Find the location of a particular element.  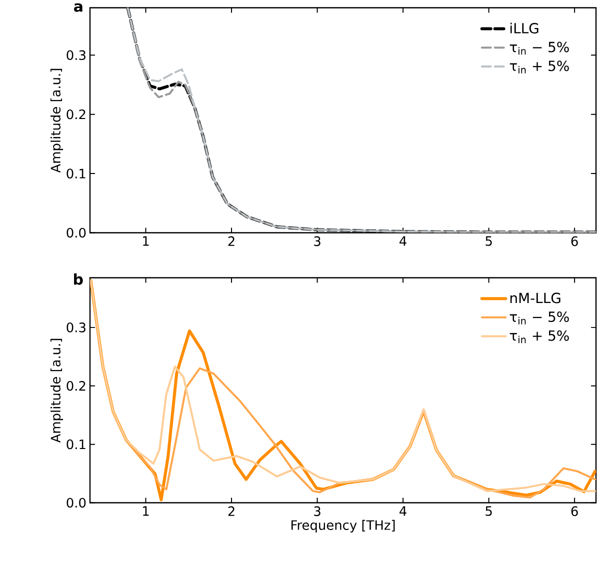

chart-title: a is located at coordinates (78, 7).